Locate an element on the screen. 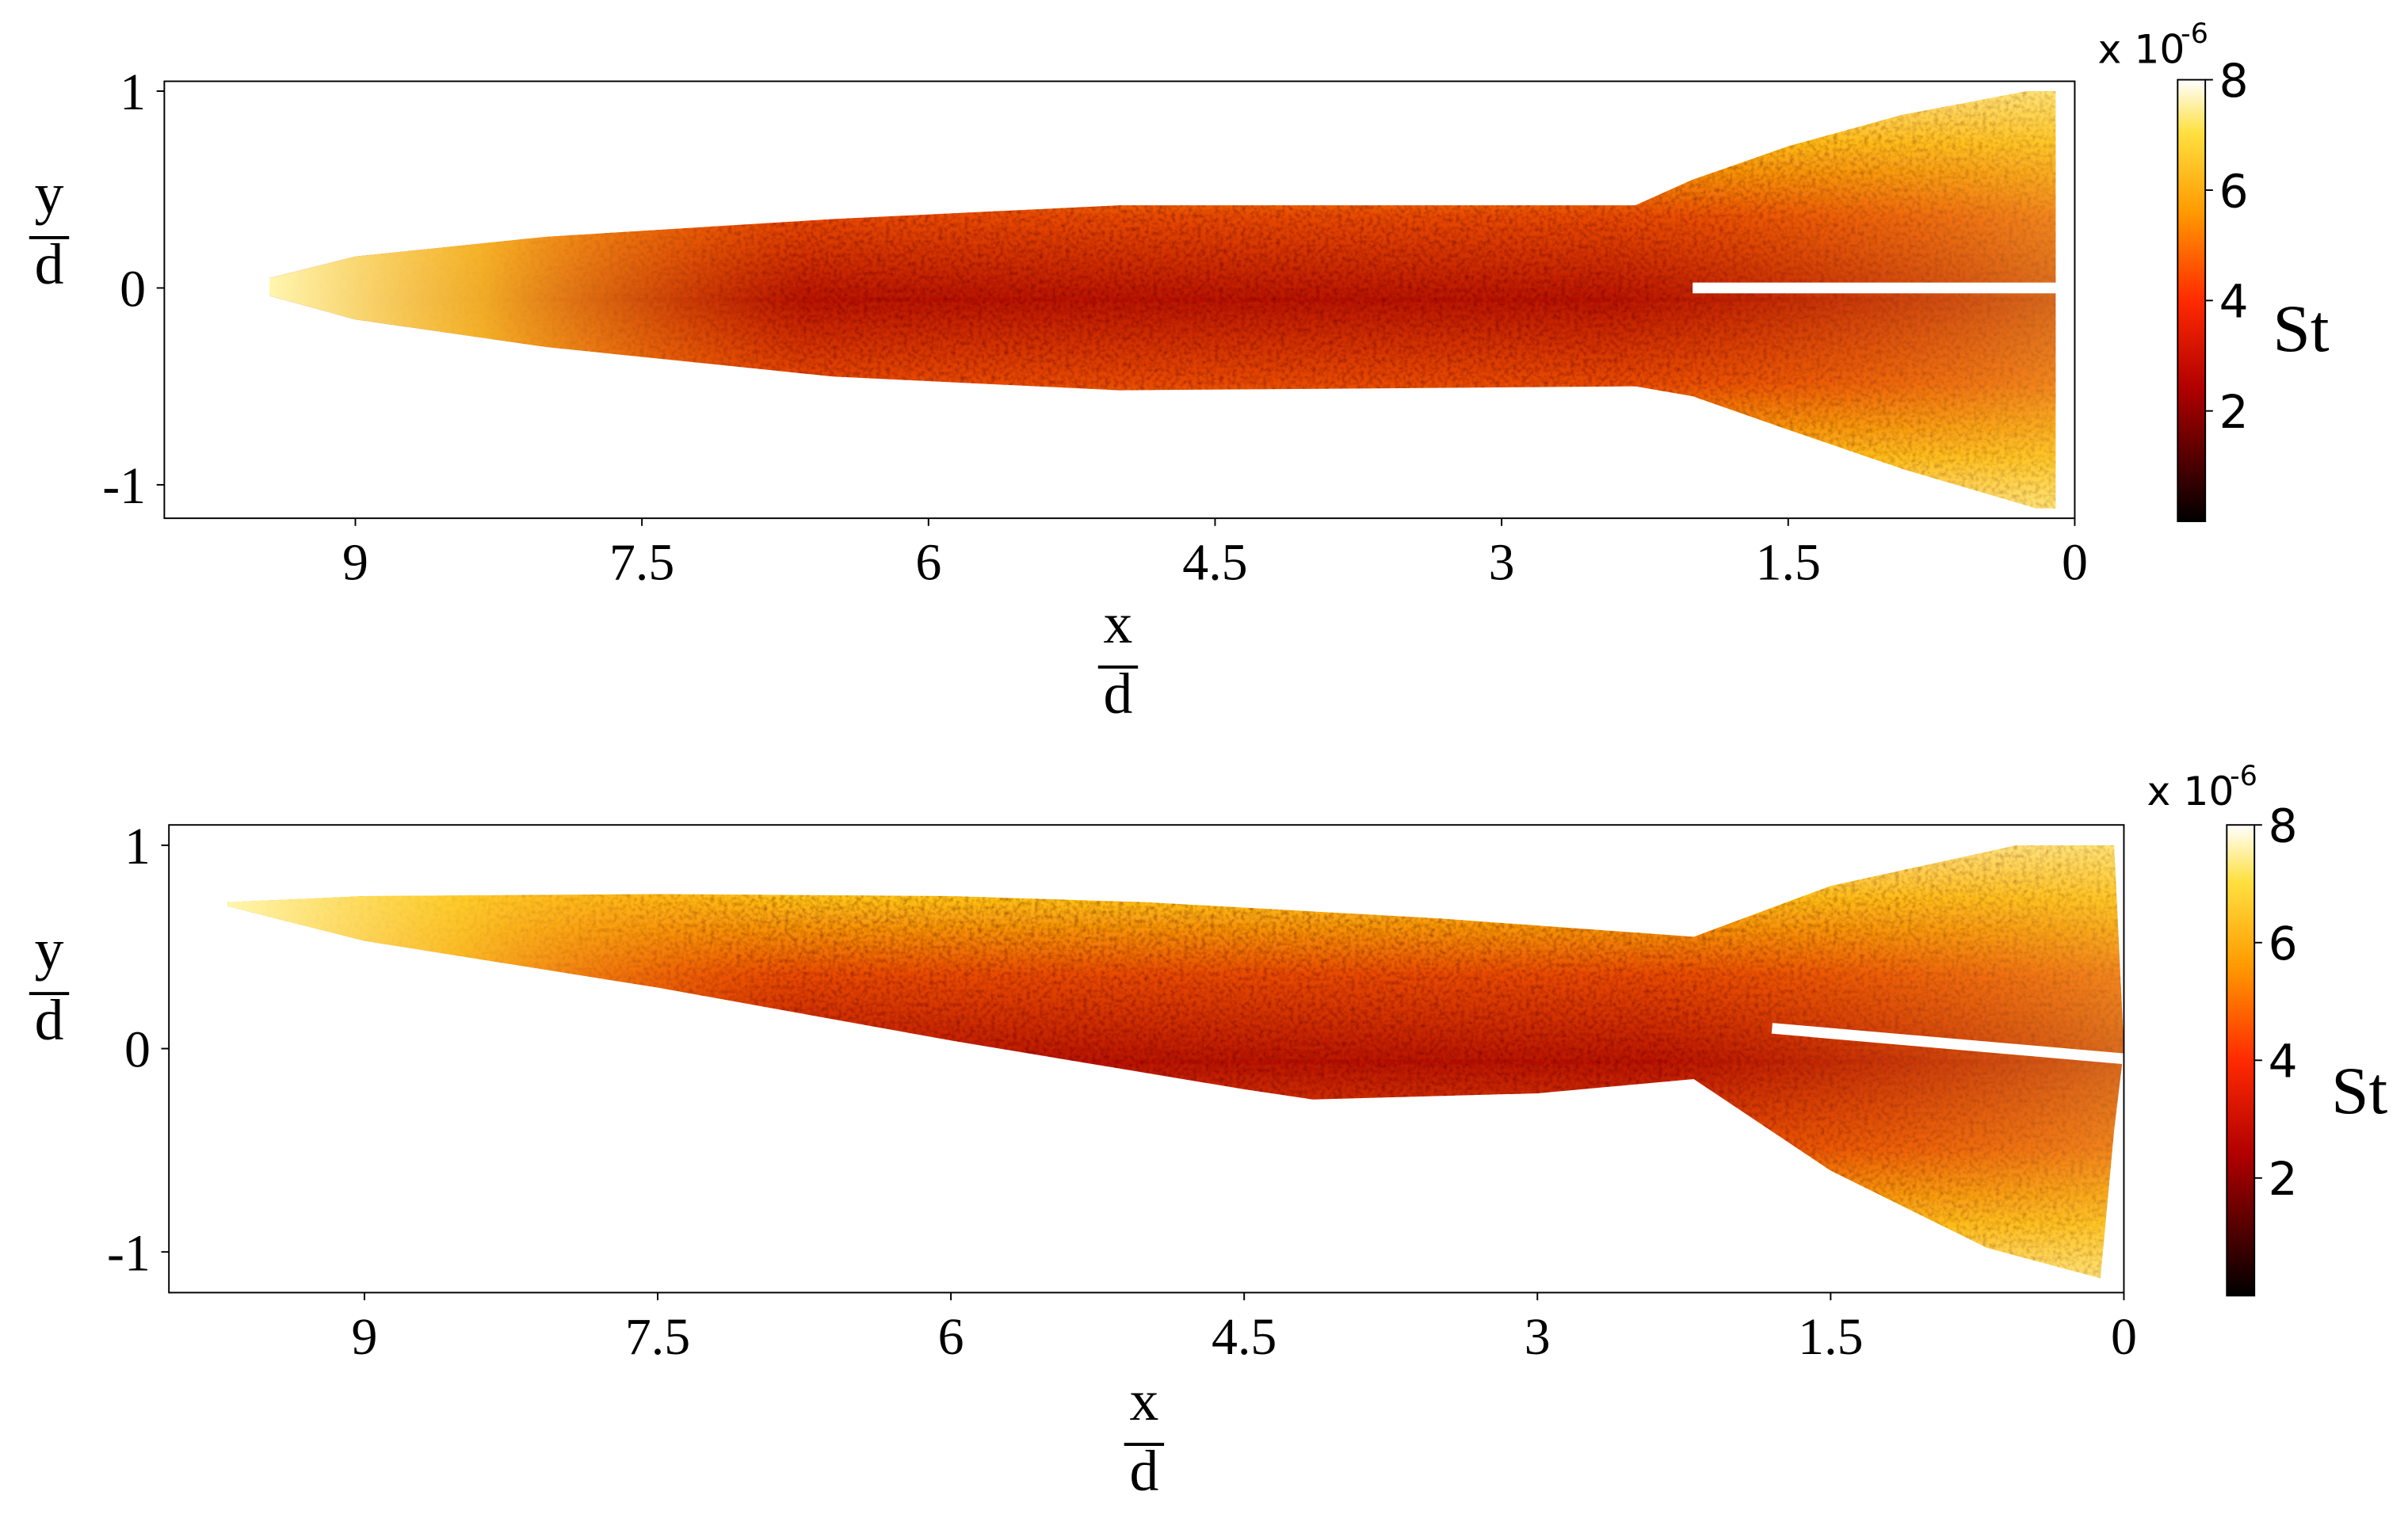 The width and height of the screenshot is (2408, 1518). slot is located at coordinates (1948, 1044).